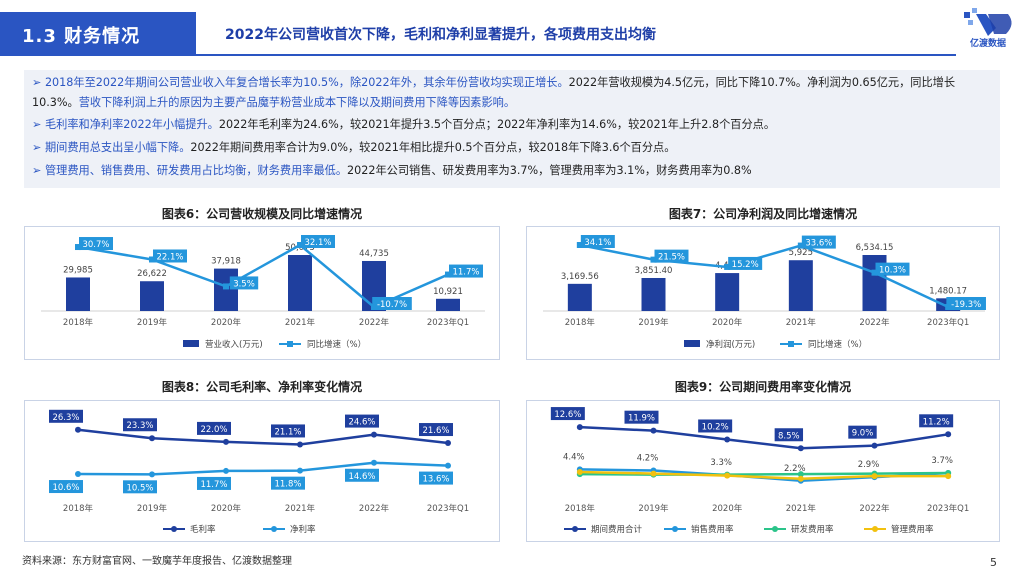 The height and width of the screenshot is (576, 1024). What do you see at coordinates (263, 468) in the screenshot?
I see `series-1-line` at bounding box center [263, 468].